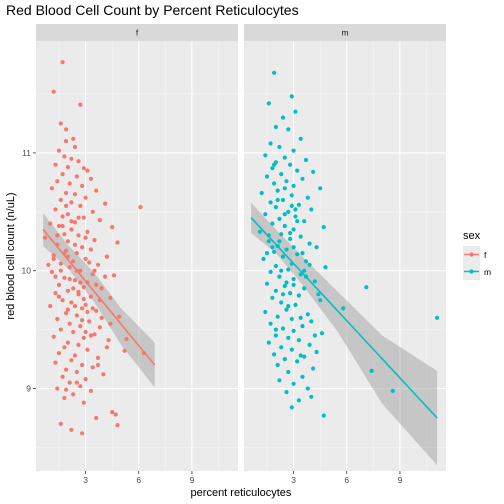 Image resolution: width=504 pixels, height=504 pixels. I want to click on y-tick-label: 10, so click(27, 271).